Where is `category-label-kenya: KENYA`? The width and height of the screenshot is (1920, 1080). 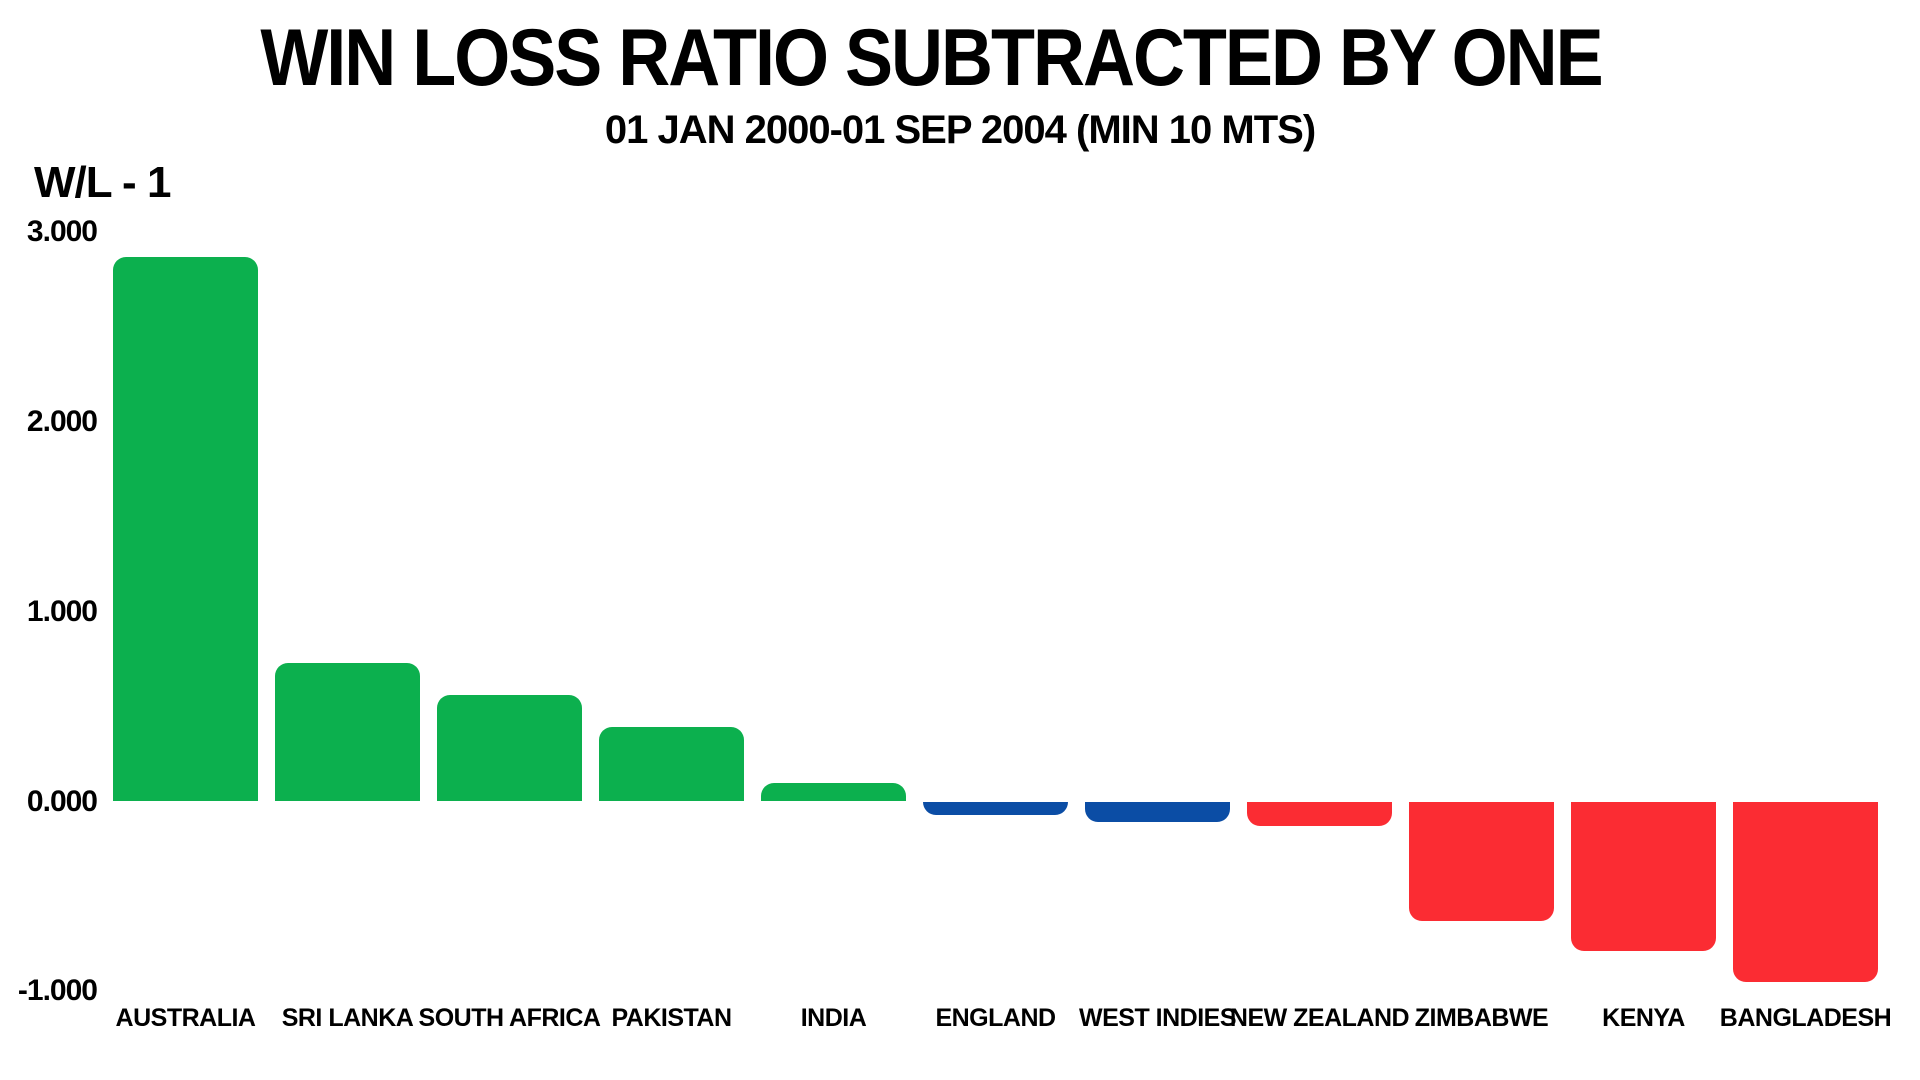
category-label-kenya: KENYA is located at coordinates (1643, 1018).